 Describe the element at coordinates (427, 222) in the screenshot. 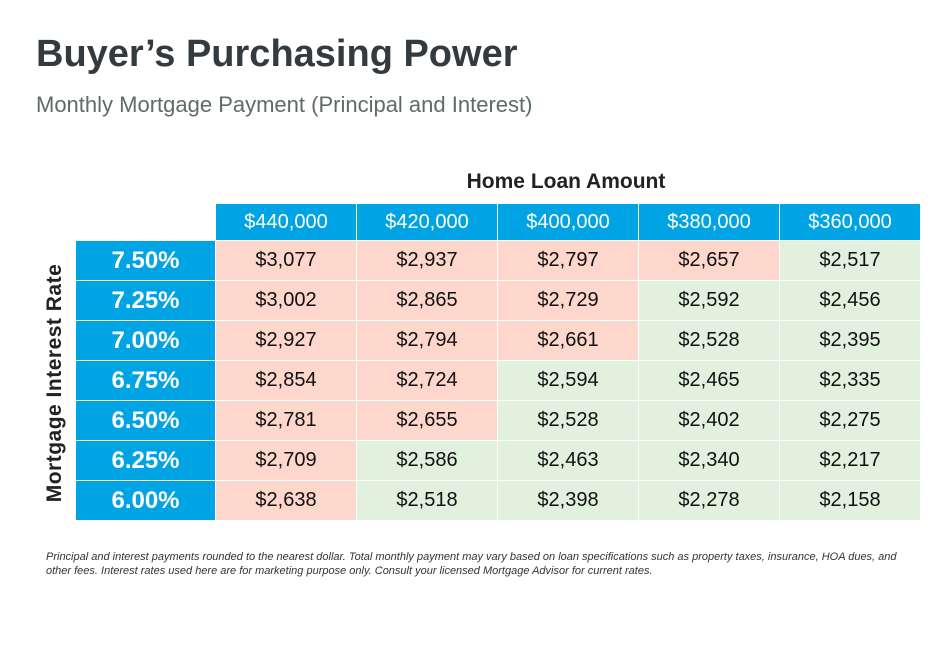

I see `column-header: $420,000` at that location.